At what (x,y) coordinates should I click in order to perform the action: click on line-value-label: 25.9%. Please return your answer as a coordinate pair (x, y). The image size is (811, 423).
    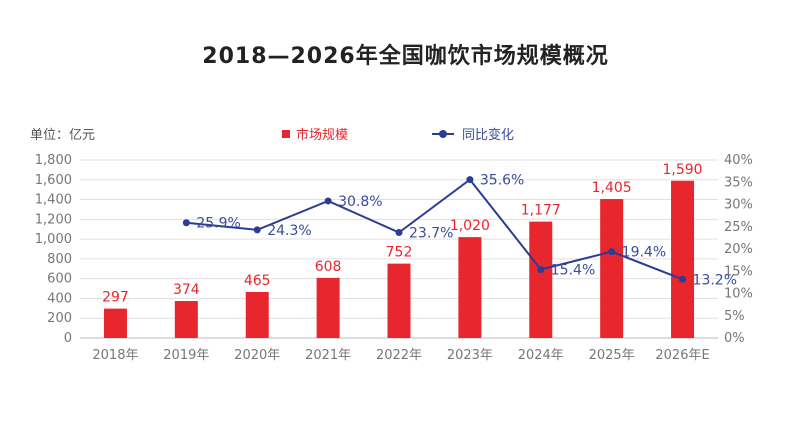
    Looking at the image, I should click on (218, 224).